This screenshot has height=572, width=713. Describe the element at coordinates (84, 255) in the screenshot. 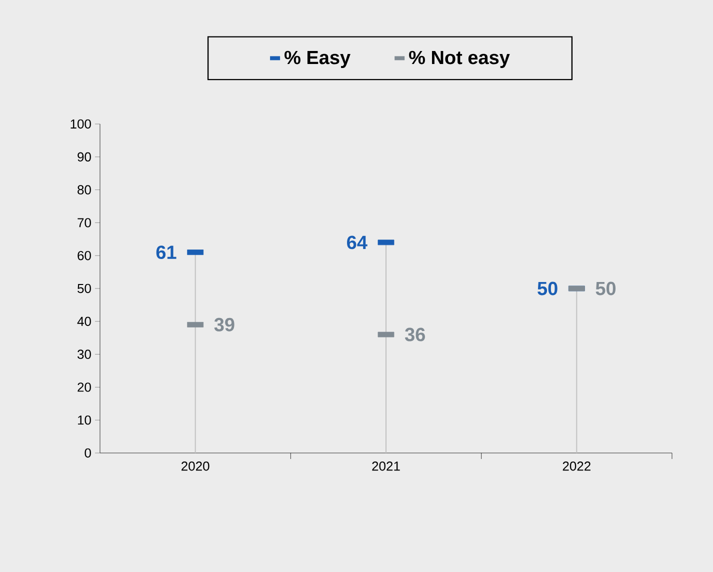

I see `y-tick-label: 60` at that location.